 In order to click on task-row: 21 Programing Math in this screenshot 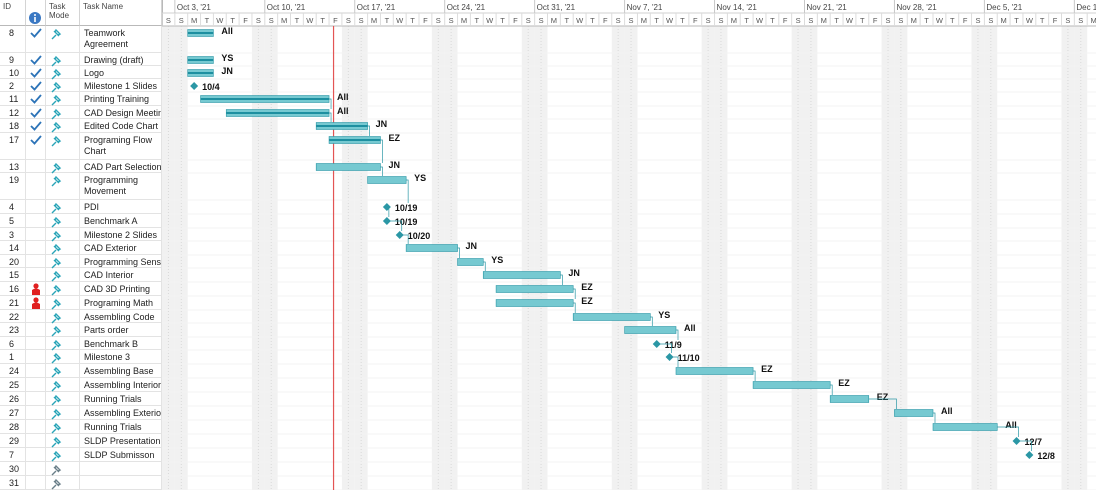, I will do `click(81, 303)`.